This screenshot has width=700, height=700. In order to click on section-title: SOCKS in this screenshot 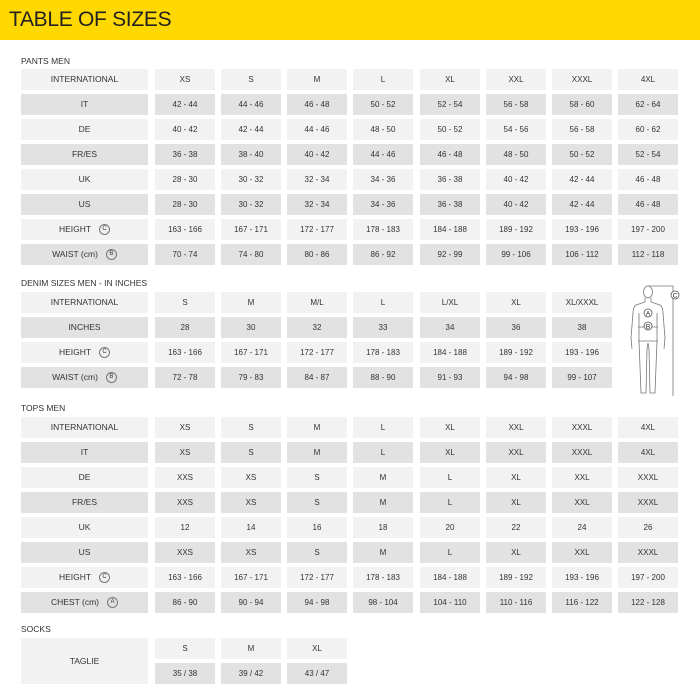, I will do `click(36, 629)`.